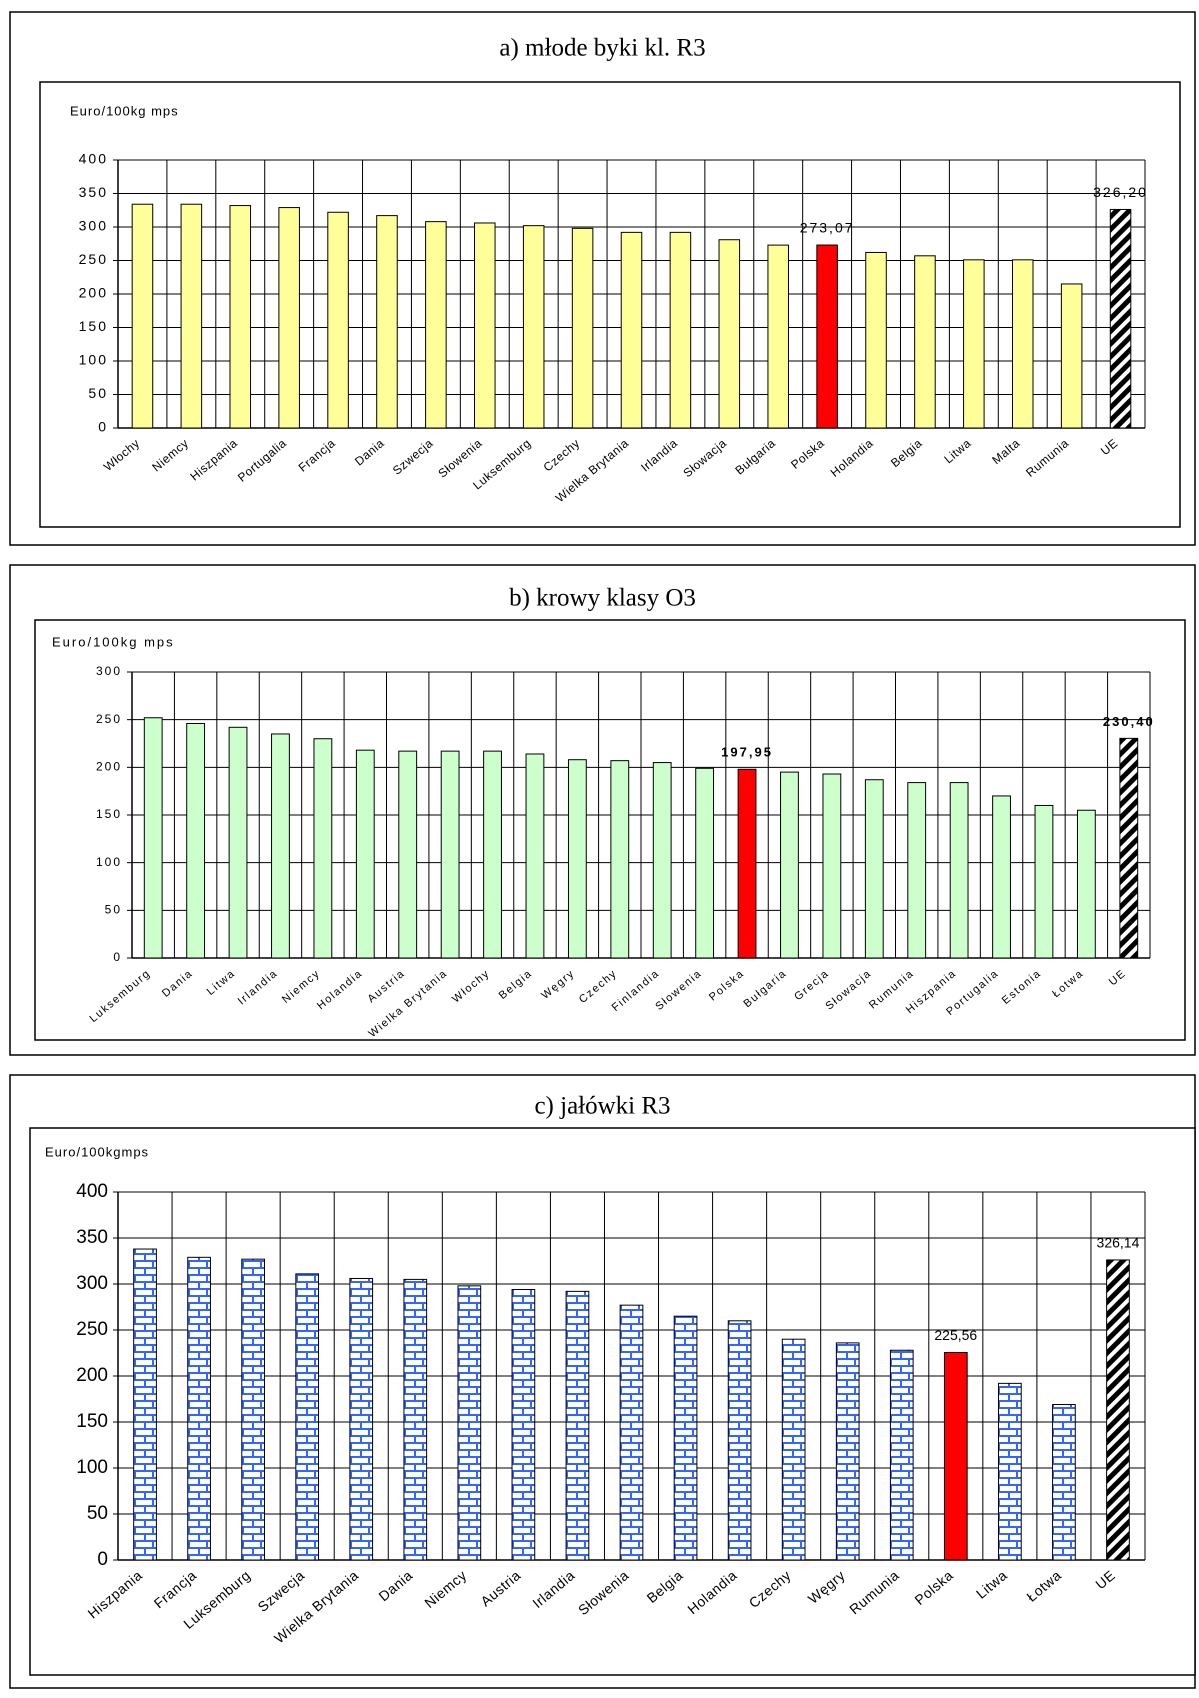  I want to click on data-label: 197,95, so click(747, 752).